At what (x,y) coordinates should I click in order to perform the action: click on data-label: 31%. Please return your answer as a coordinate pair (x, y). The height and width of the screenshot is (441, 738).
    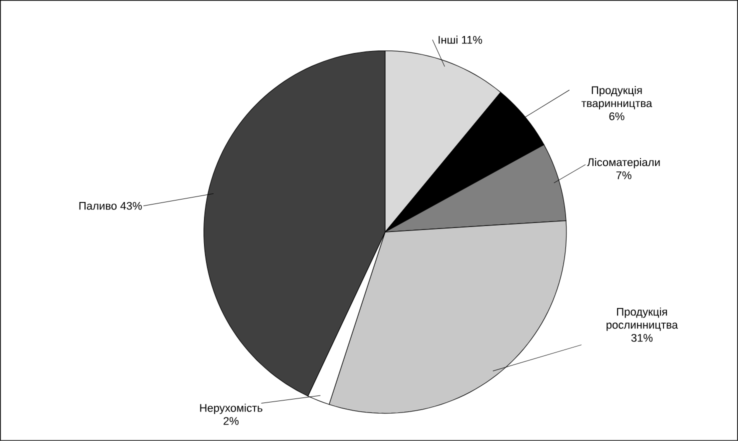
    Looking at the image, I should click on (642, 338).